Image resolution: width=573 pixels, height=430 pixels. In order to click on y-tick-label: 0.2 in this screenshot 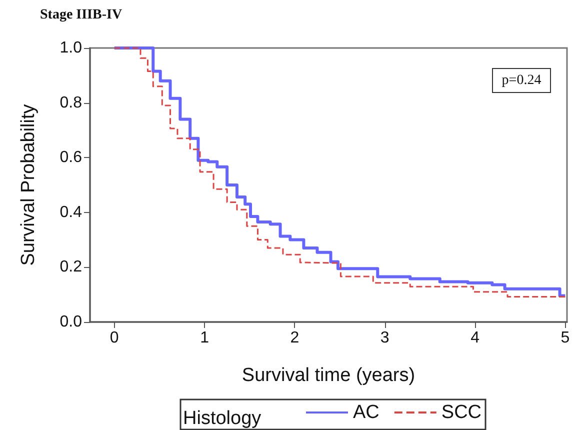, I will do `click(71, 267)`.